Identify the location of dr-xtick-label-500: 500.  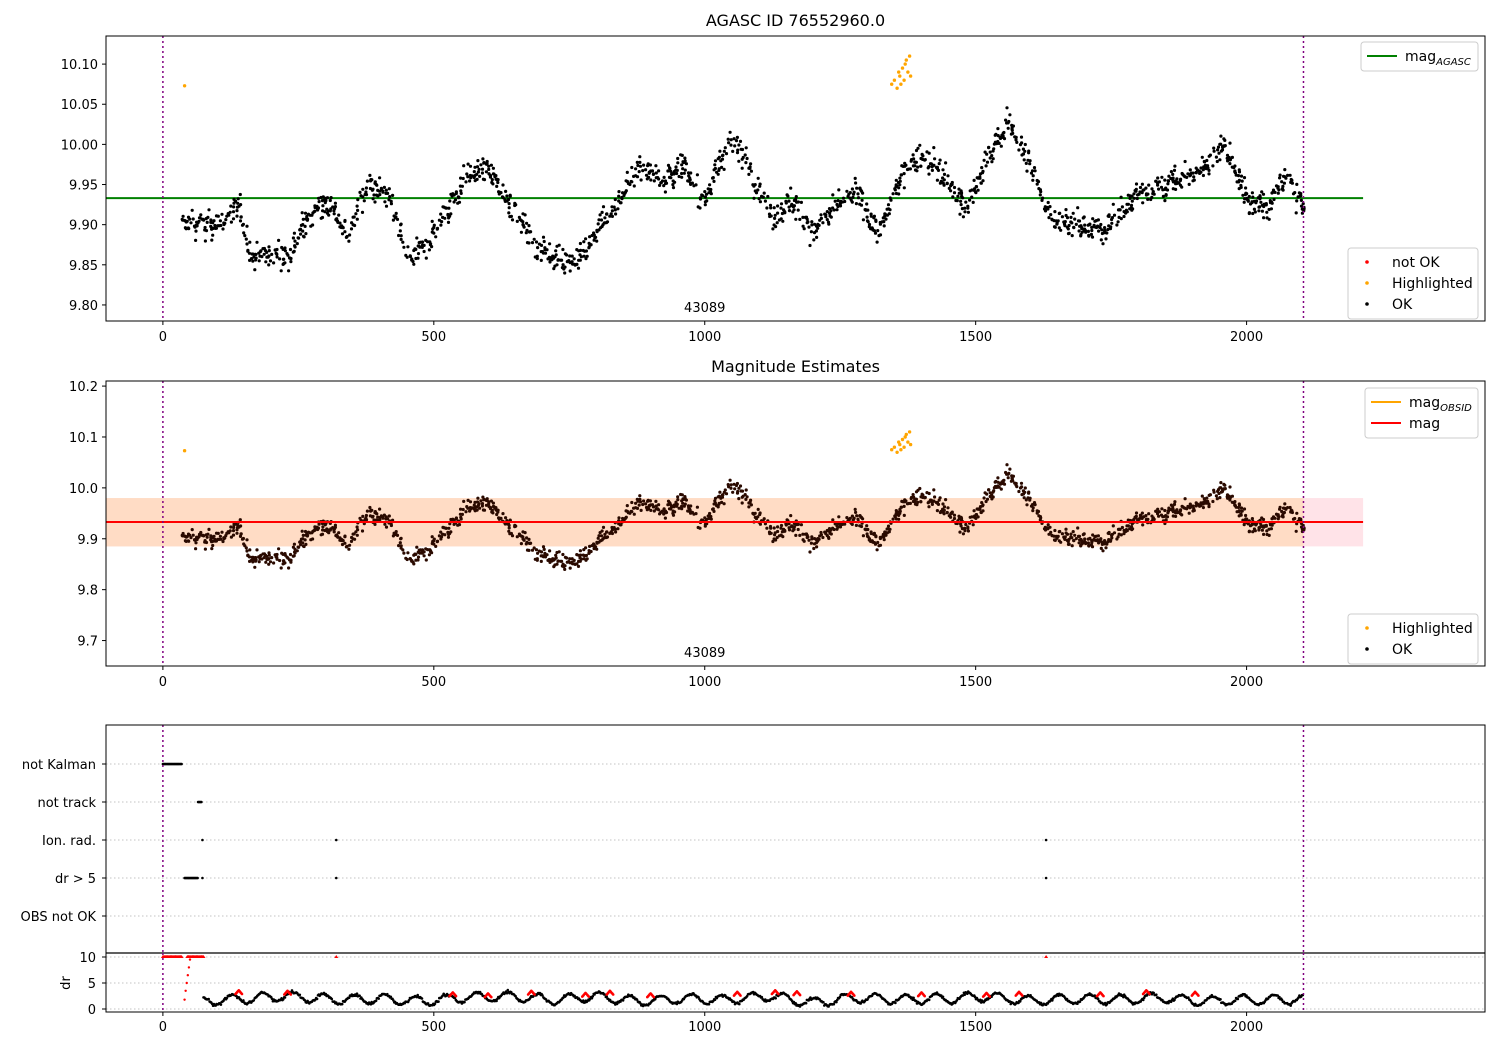
(433, 1027).